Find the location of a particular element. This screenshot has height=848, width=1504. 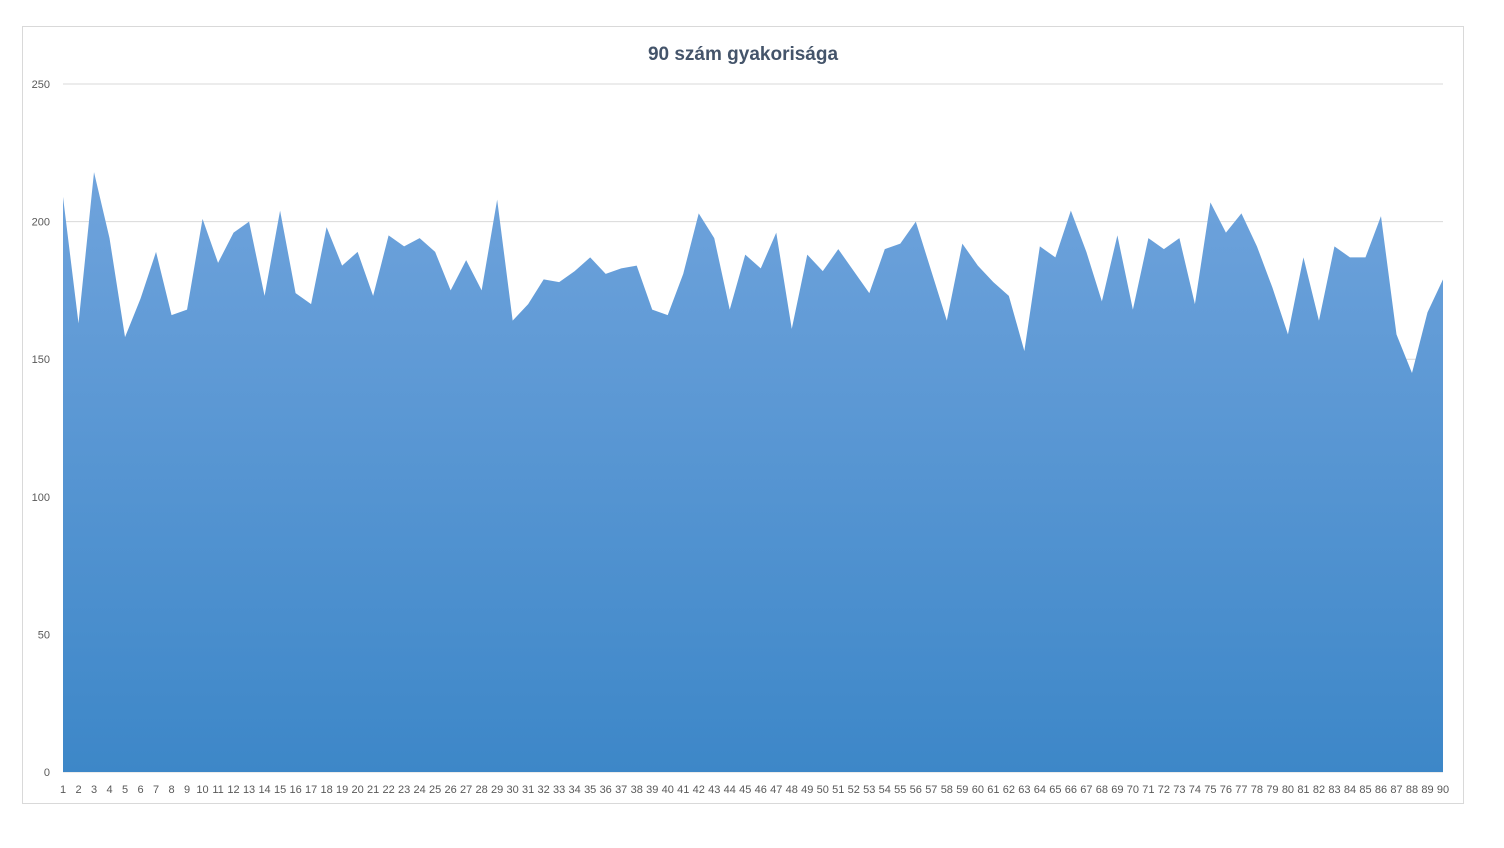

x-tick-label: 58 is located at coordinates (947, 790).